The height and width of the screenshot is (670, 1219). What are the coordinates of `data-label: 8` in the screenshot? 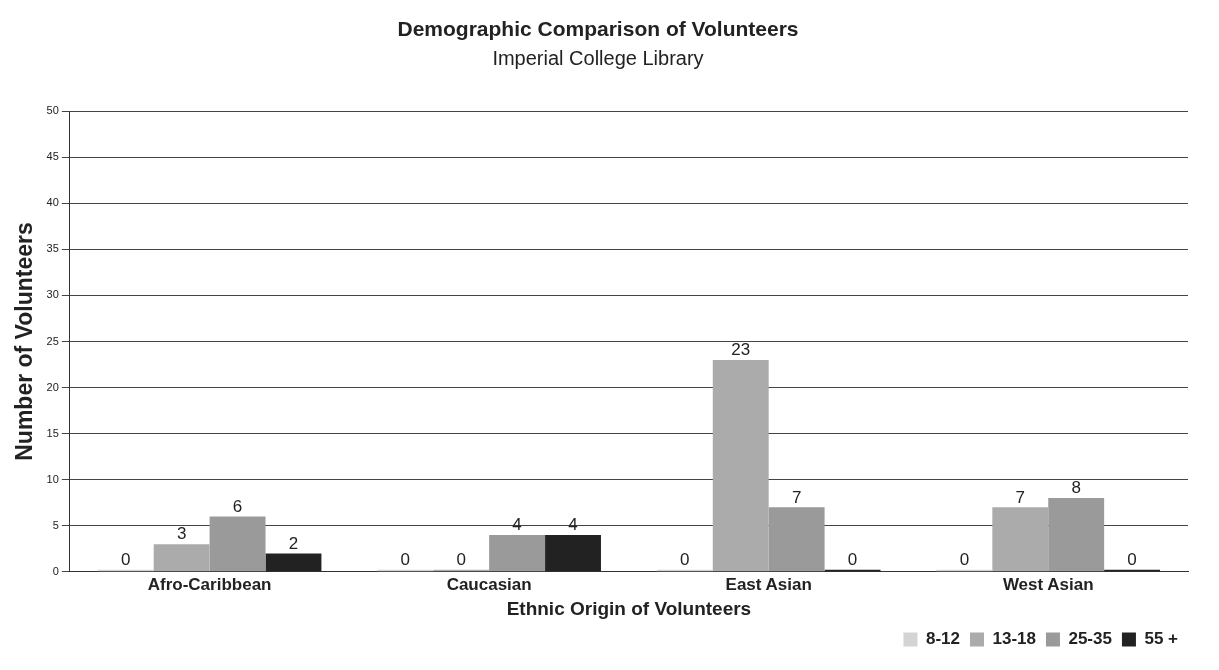 It's located at (1076, 488).